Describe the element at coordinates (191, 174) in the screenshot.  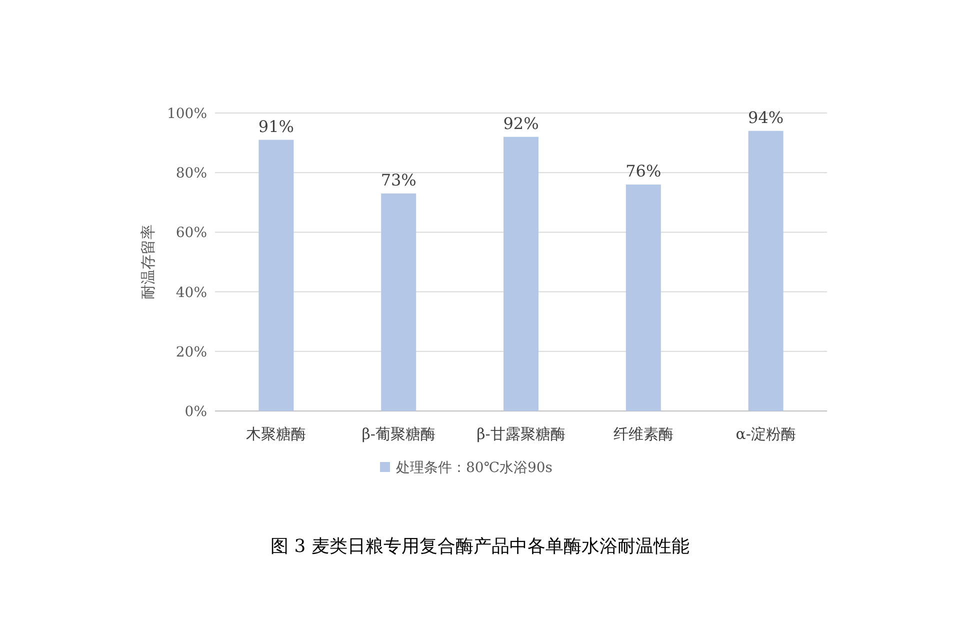
I see `y-tick-label: 80%` at that location.